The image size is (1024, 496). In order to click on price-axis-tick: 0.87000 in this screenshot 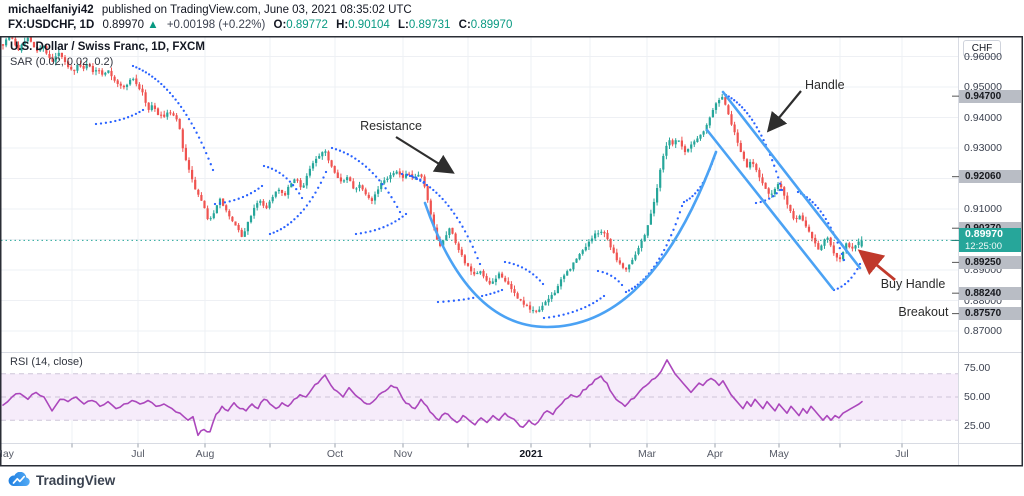, I will do `click(983, 331)`.